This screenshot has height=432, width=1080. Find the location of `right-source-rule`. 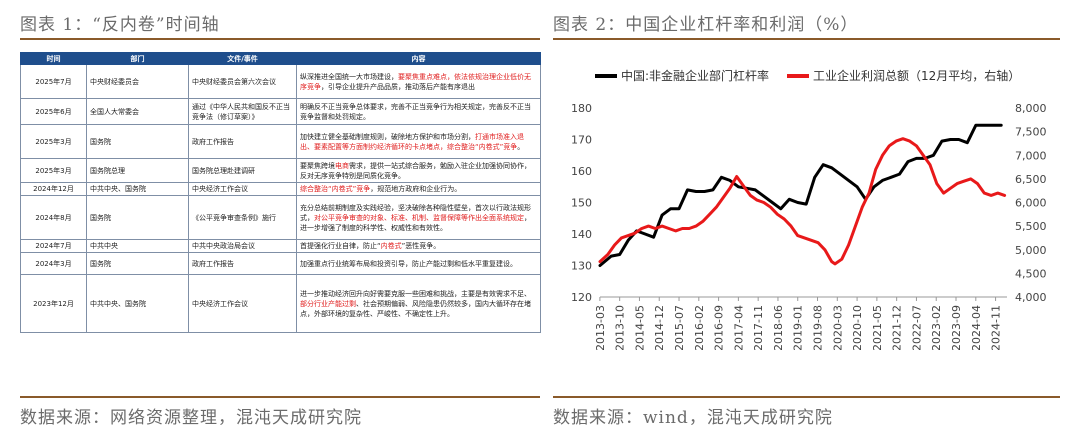

right-source-rule is located at coordinates (806, 397).